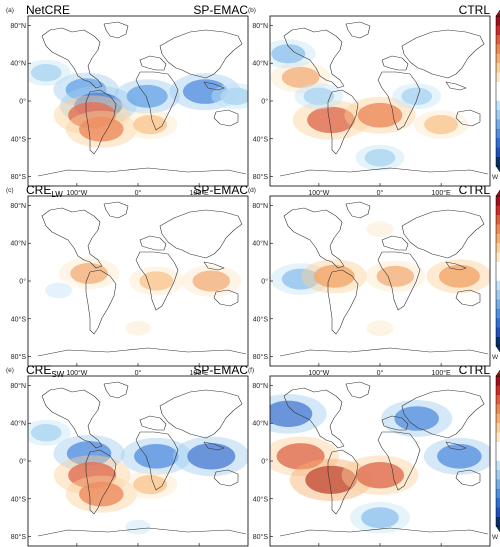 This screenshot has height=547, width=500. Describe the element at coordinates (475, 10) in the screenshot. I see `model-label: CTRL` at that location.